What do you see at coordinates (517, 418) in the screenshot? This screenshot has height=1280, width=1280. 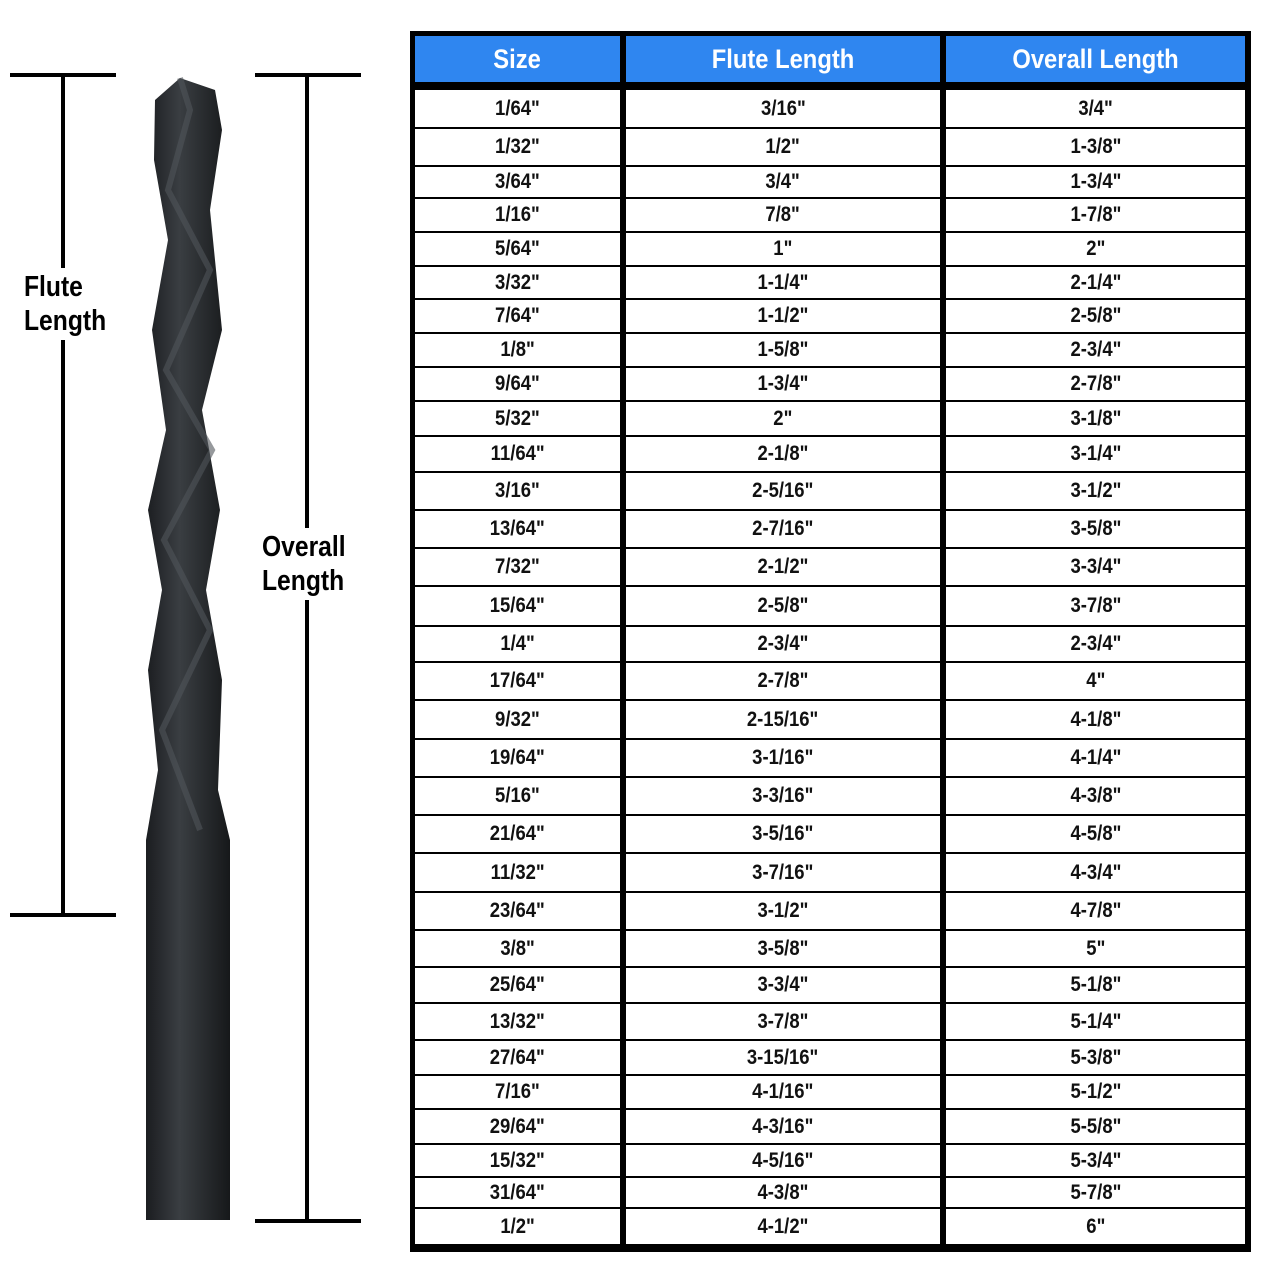 I see `cell-size: 5/32"` at bounding box center [517, 418].